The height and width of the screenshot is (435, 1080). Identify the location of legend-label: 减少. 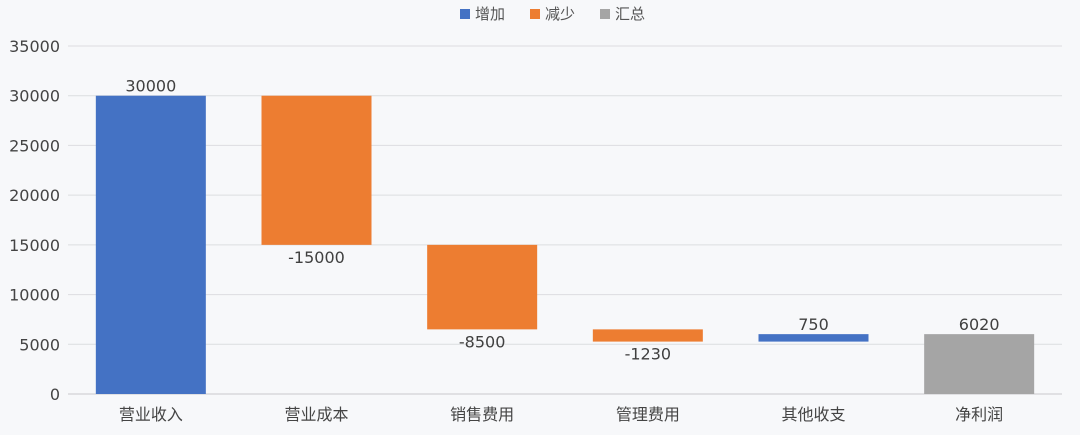
(560, 14).